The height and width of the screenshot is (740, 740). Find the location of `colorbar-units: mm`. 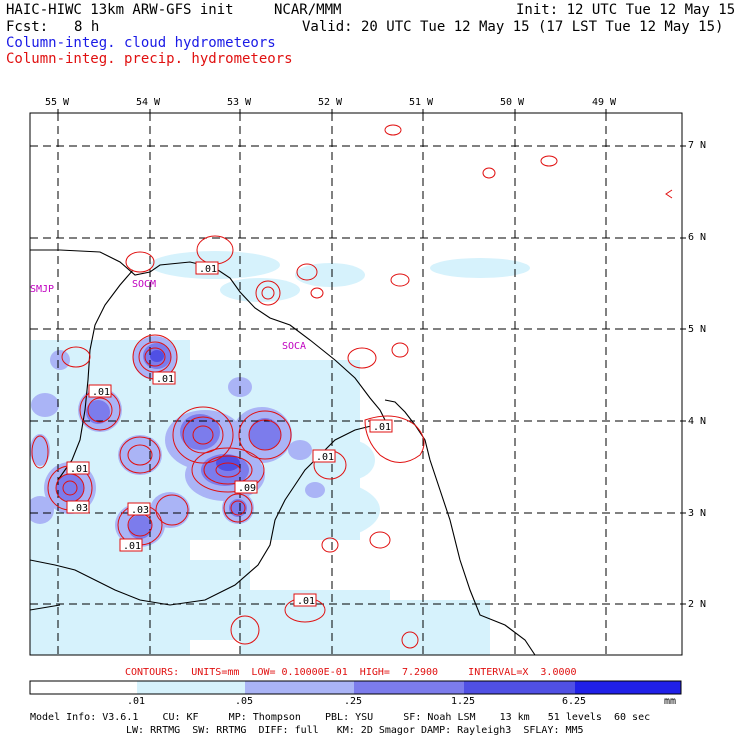

colorbar-units: mm is located at coordinates (670, 701).